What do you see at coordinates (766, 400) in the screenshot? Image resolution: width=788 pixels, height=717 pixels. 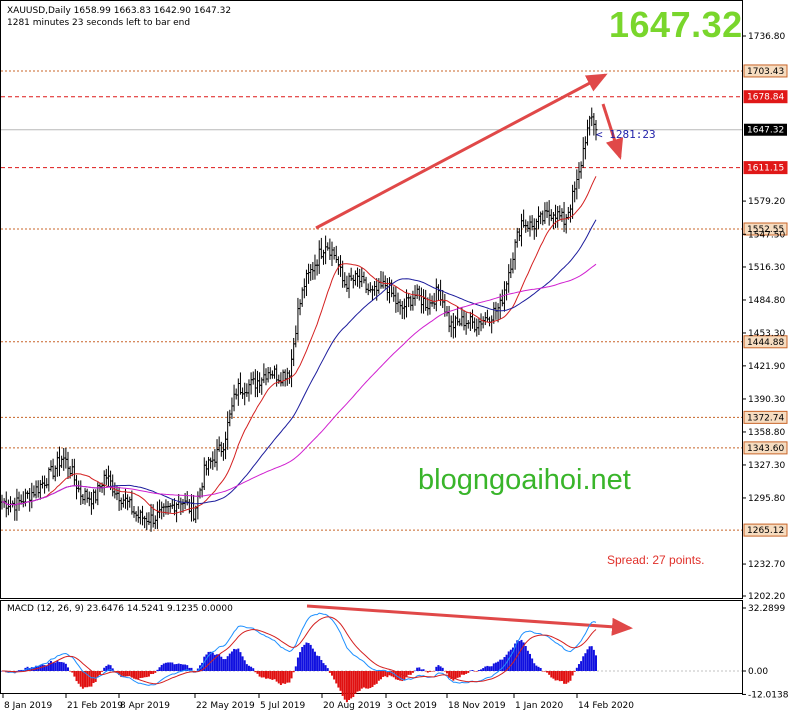 I see `y-tick-label: 1390.30` at bounding box center [766, 400].